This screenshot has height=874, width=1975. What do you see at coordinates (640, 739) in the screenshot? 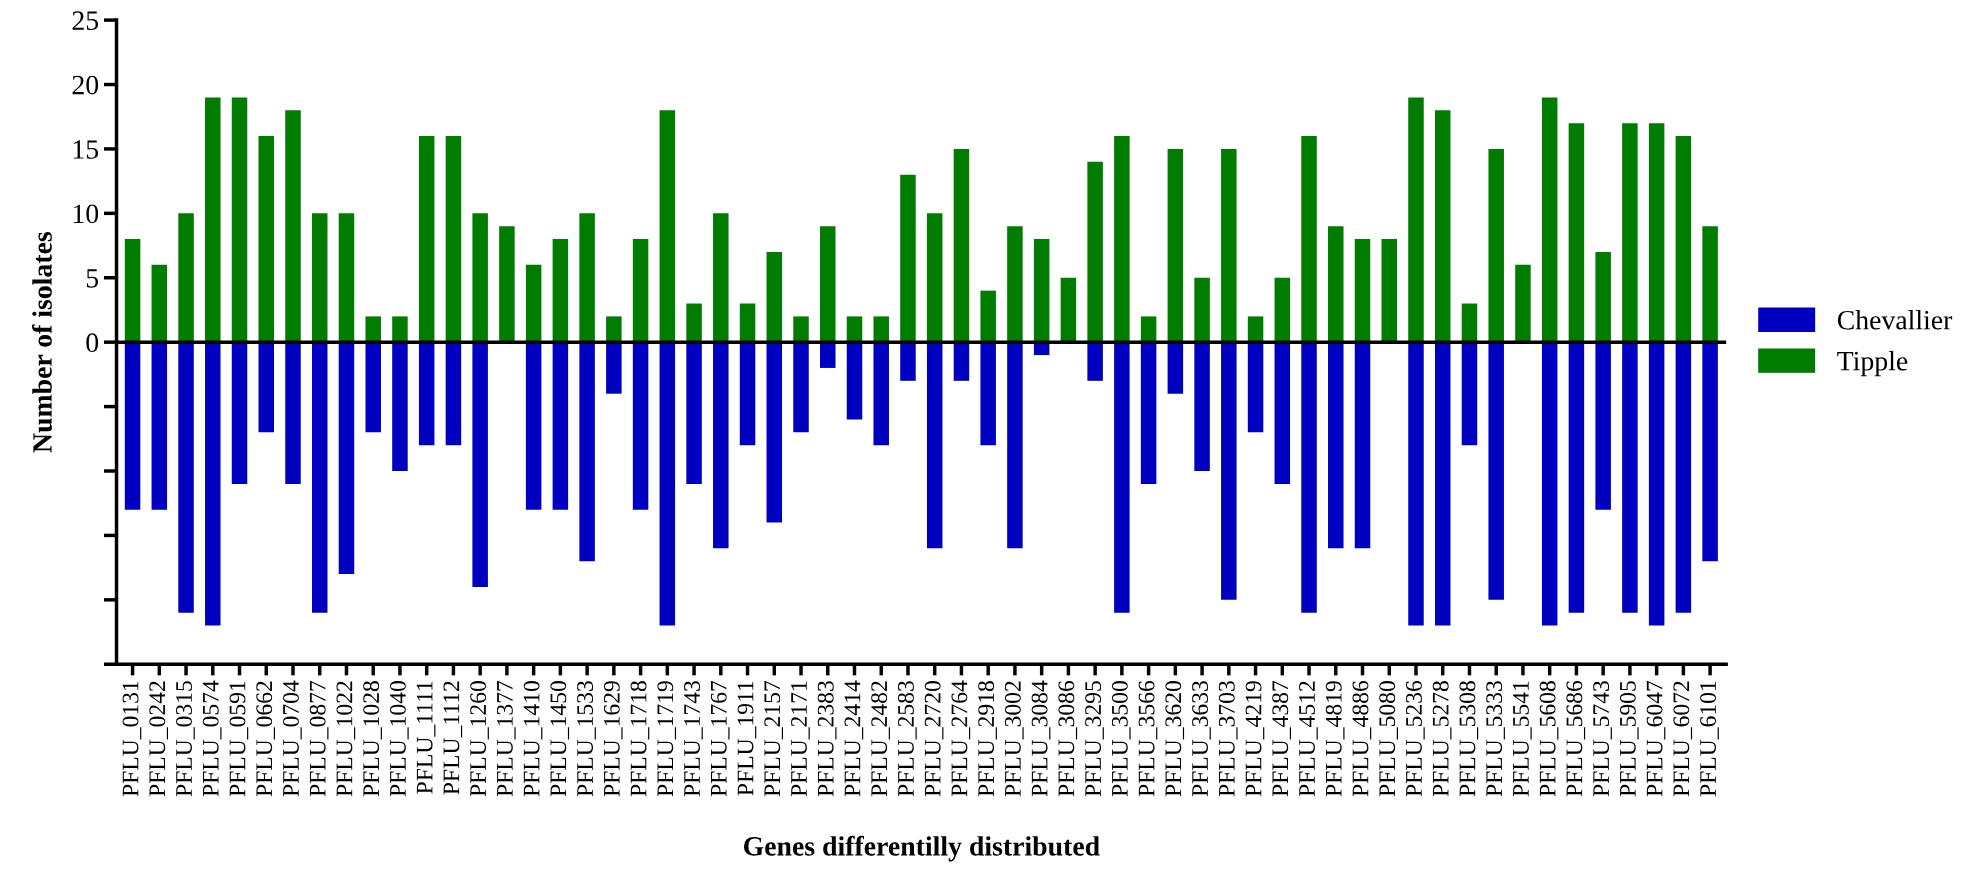
I see `x-tick-label: PFLU_1718` at bounding box center [640, 739].